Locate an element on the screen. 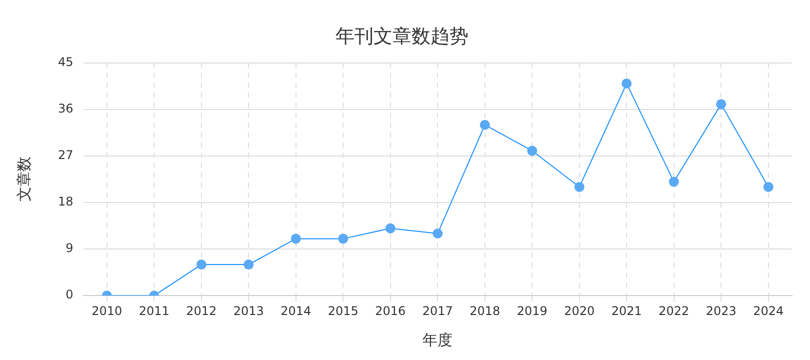 The image size is (810, 360). x-tick-label: 2020 is located at coordinates (579, 311).